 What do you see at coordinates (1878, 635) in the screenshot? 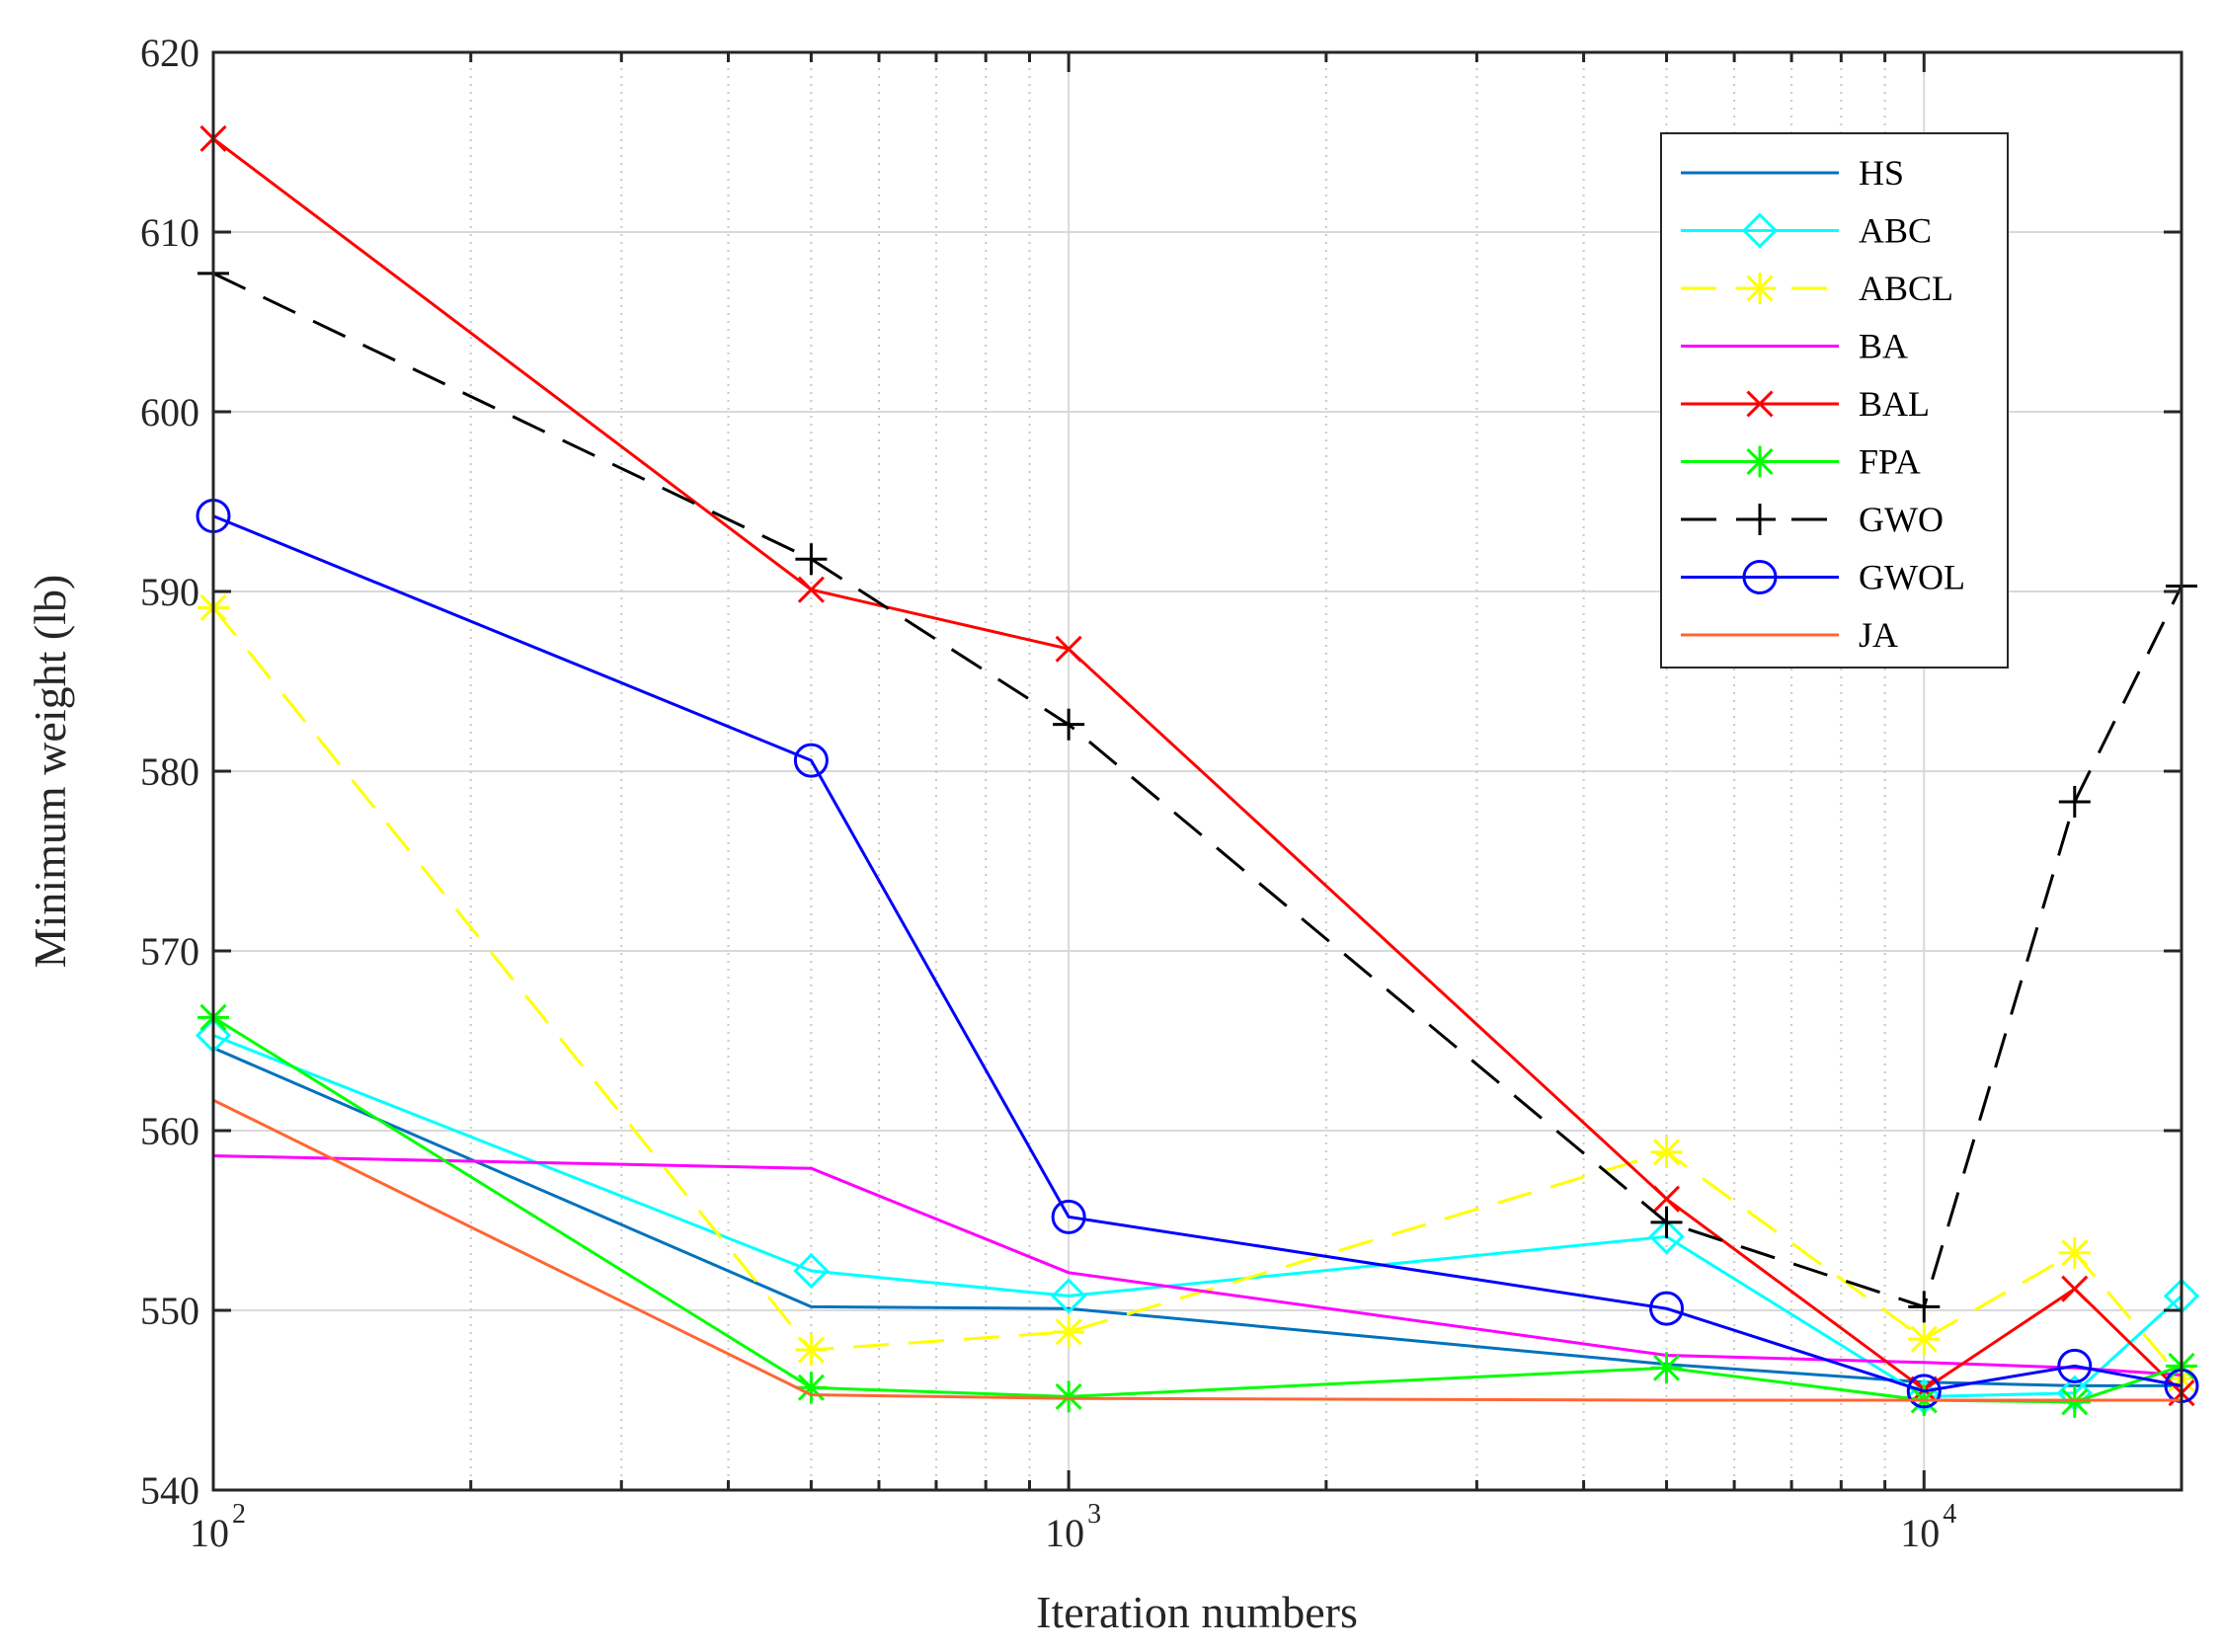
I see `legend-label: JA` at bounding box center [1878, 635].